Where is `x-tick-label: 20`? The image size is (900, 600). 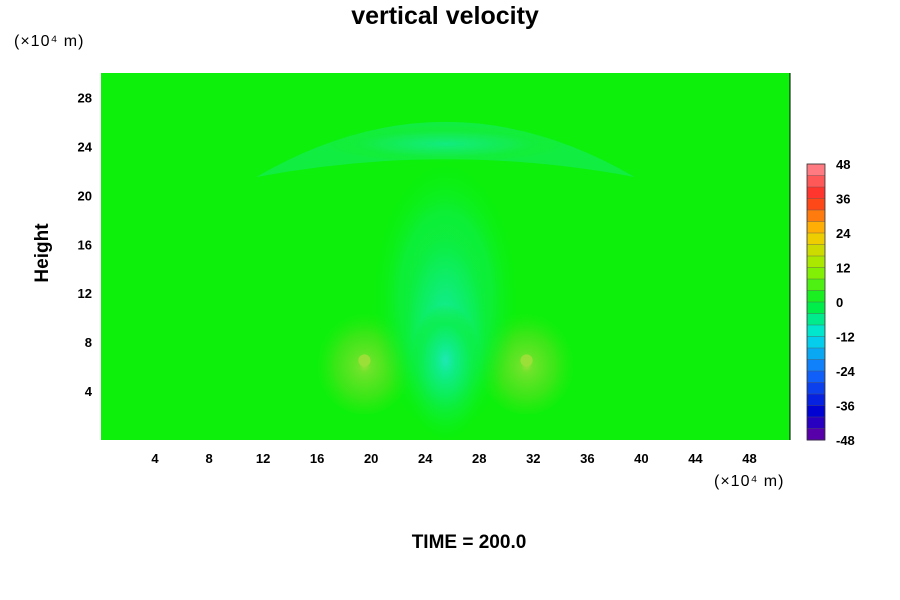 x-tick-label: 20 is located at coordinates (371, 458).